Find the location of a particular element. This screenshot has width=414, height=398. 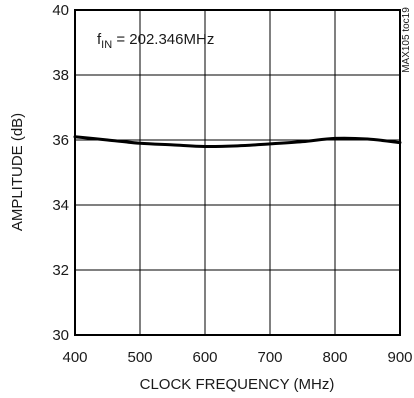

annotation-text: fIN = 202.346MHz is located at coordinates (155, 41).